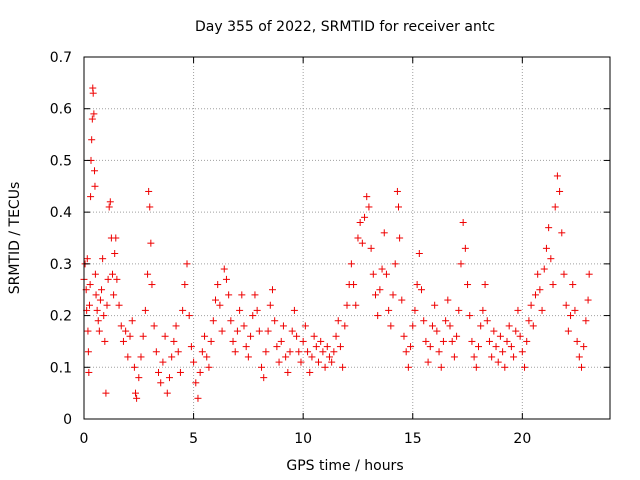 The height and width of the screenshot is (480, 640). I want to click on y-tick-label: 0, so click(67, 420).